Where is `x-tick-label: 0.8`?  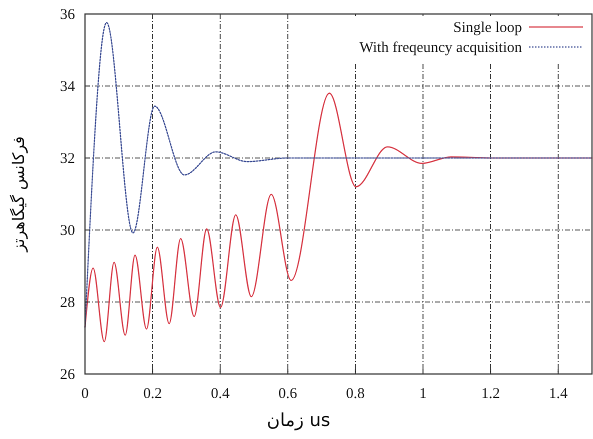
x-tick-label: 0.8 is located at coordinates (355, 394).